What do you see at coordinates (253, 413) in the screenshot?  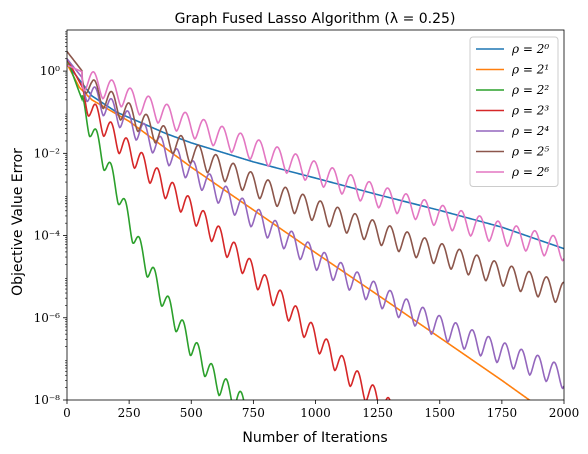 I see `x-tick-label: 750` at bounding box center [253, 413].